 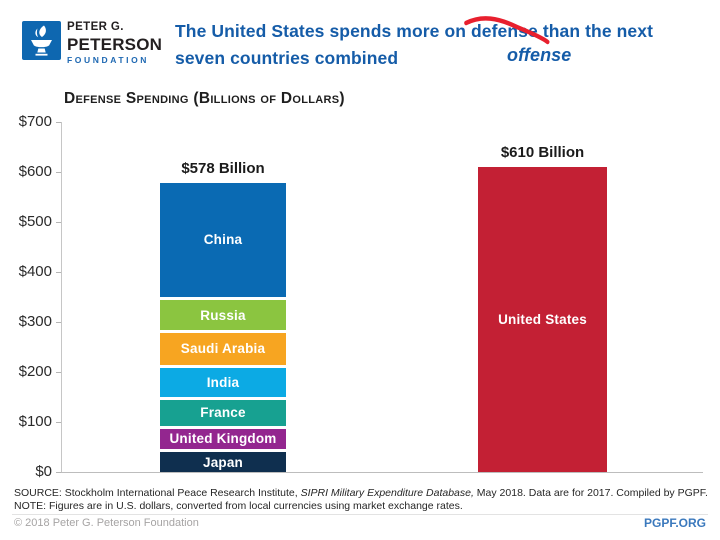 I want to click on struck-word: defense offense, so click(x=517, y=40).